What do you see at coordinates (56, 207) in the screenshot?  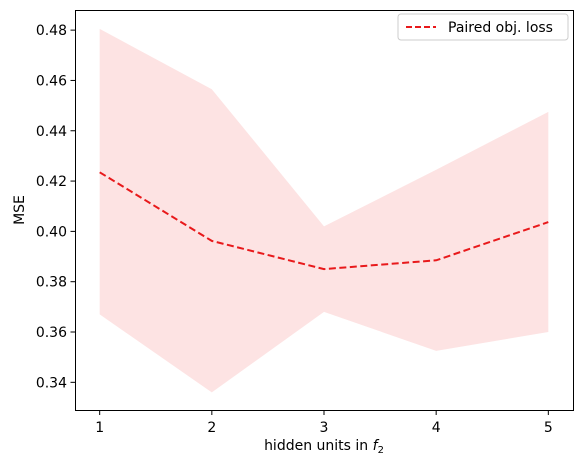 I see `y-axis: 0.34 0.36 0.38 0.40 0.42 0.44 0.46 0.48` at bounding box center [56, 207].